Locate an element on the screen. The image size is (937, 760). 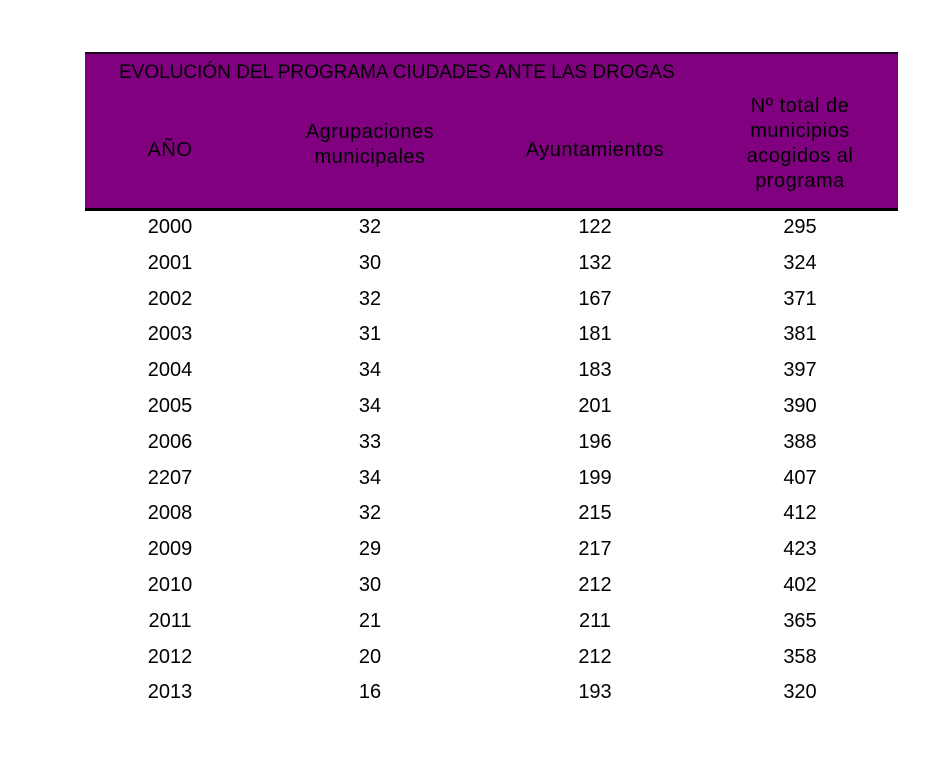
cell-year: 2013 is located at coordinates (170, 692).